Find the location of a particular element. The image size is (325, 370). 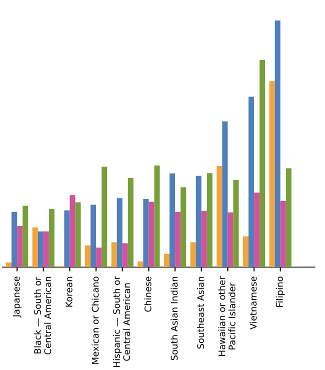

x-tick-label: Vietnamese is located at coordinates (253, 303).